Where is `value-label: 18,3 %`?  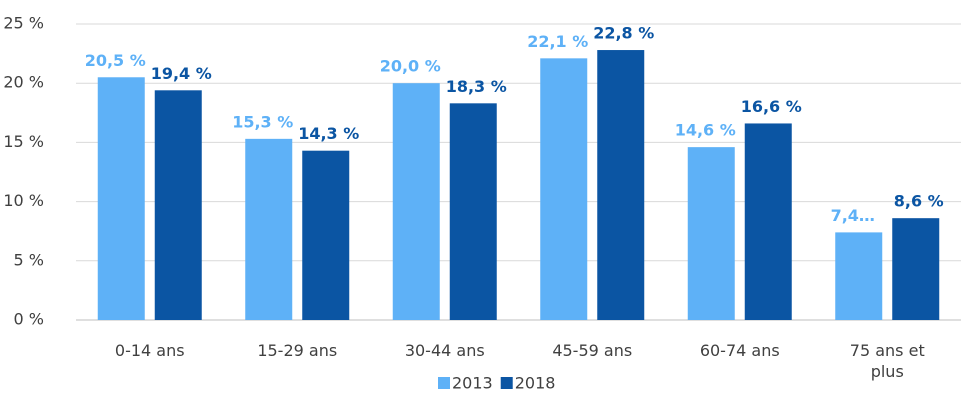
value-label: 18,3 % is located at coordinates (476, 86).